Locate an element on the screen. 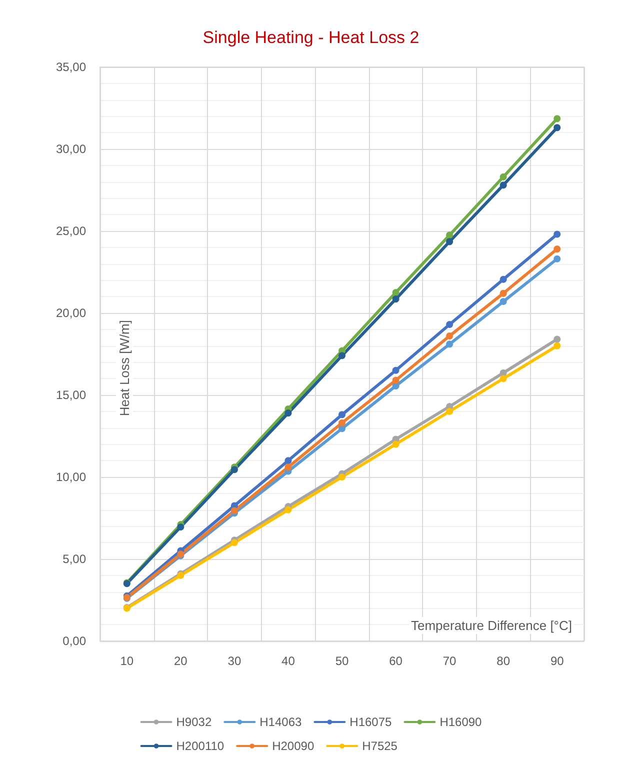 This screenshot has width=622, height=765. x-tick-label: 90 is located at coordinates (557, 661).